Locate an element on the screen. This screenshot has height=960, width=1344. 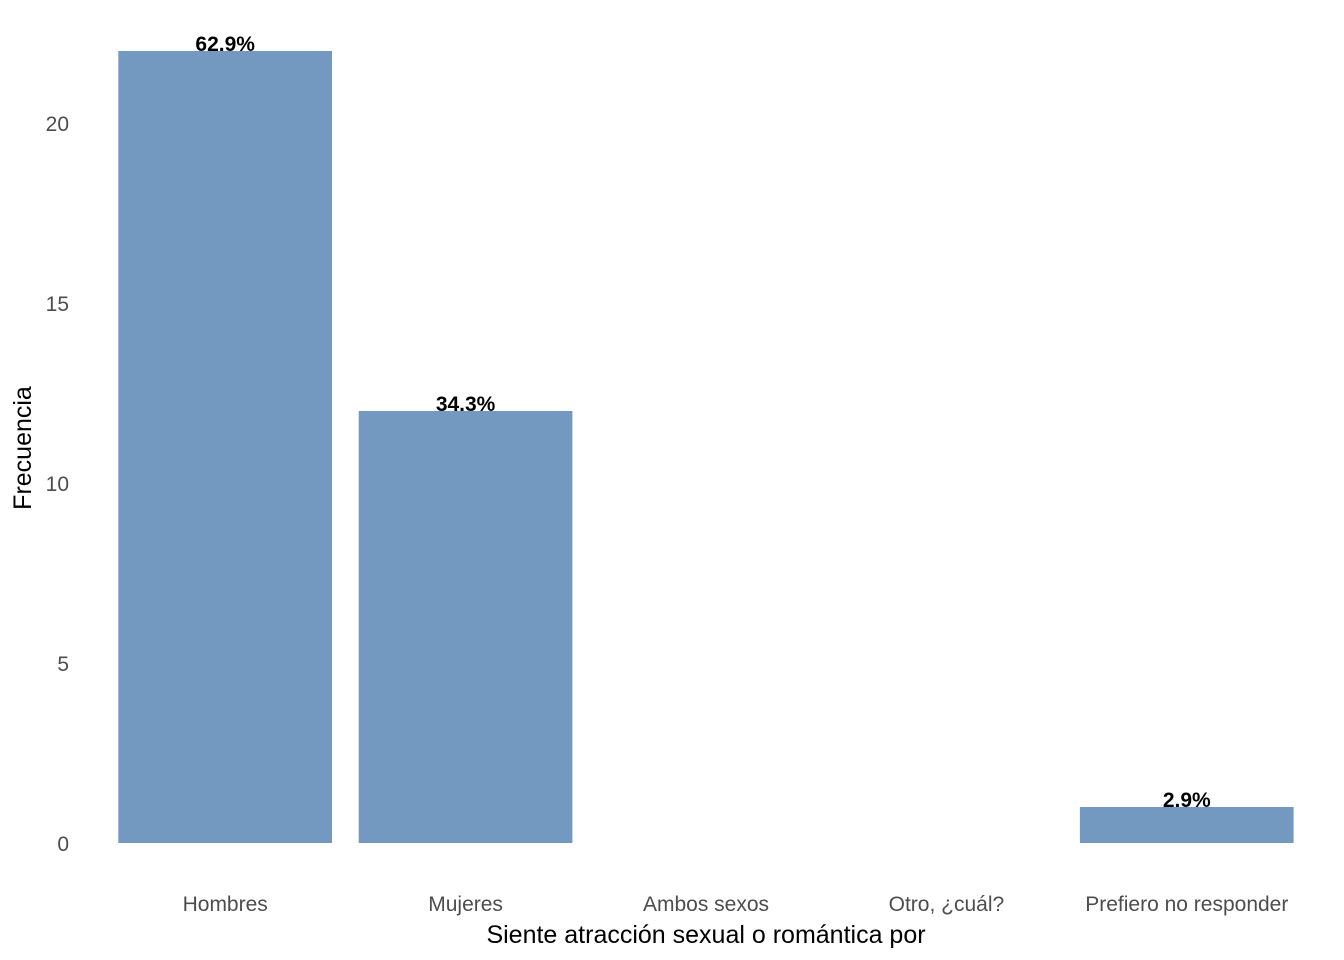
bar-hombres is located at coordinates (225, 447).